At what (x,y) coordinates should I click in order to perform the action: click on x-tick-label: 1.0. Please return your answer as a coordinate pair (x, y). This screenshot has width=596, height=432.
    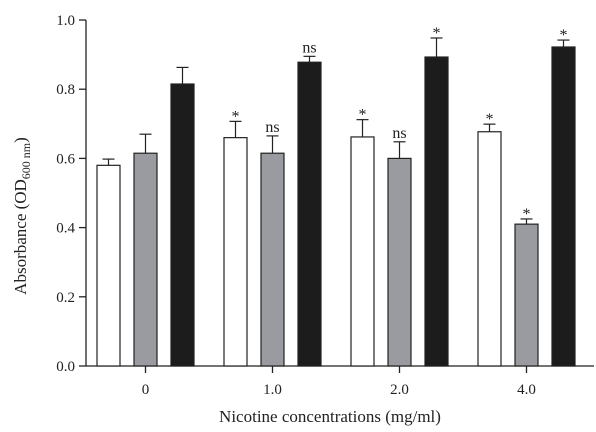
    Looking at the image, I should click on (272, 390).